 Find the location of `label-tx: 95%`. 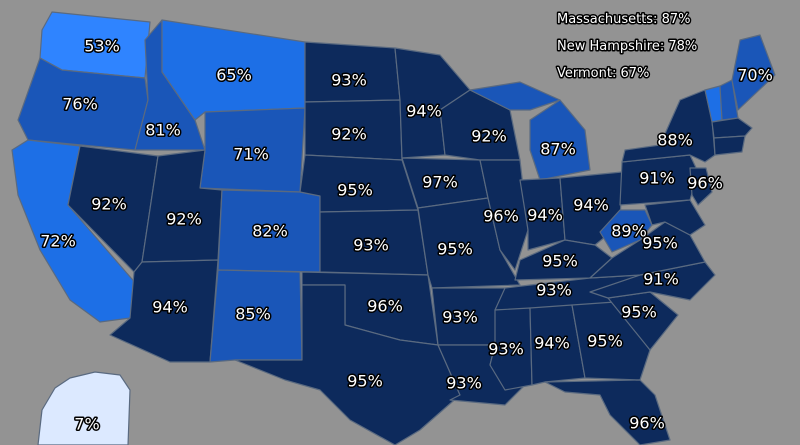

label-tx: 95% is located at coordinates (365, 381).